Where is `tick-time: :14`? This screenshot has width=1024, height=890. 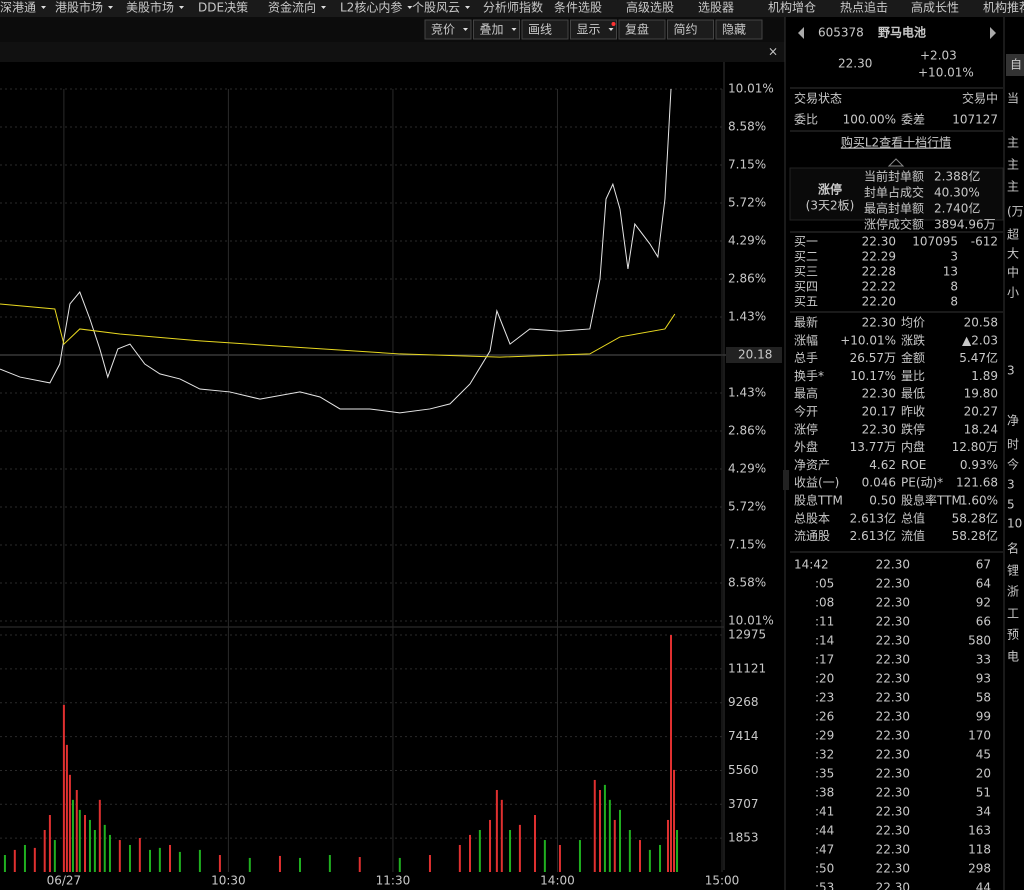 tick-time: :14 is located at coordinates (824, 641).